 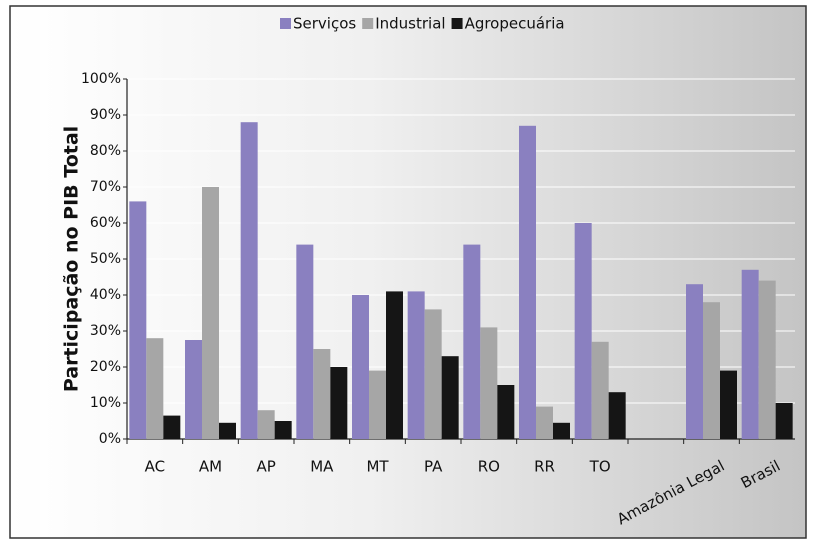 What do you see at coordinates (110, 439) in the screenshot?
I see `y-tick-label: 0%` at bounding box center [110, 439].